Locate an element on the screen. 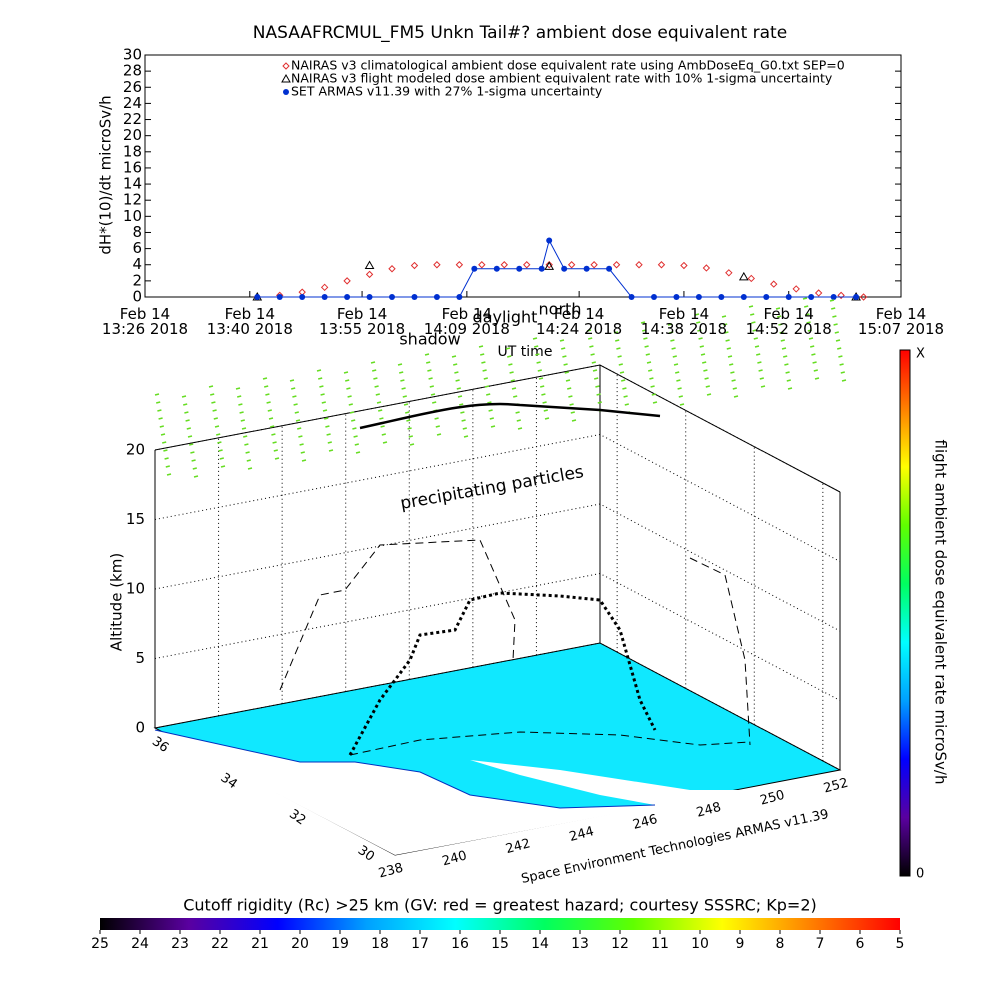 The width and height of the screenshot is (1000, 1000). x-tick-label: 240 is located at coordinates (455, 858).